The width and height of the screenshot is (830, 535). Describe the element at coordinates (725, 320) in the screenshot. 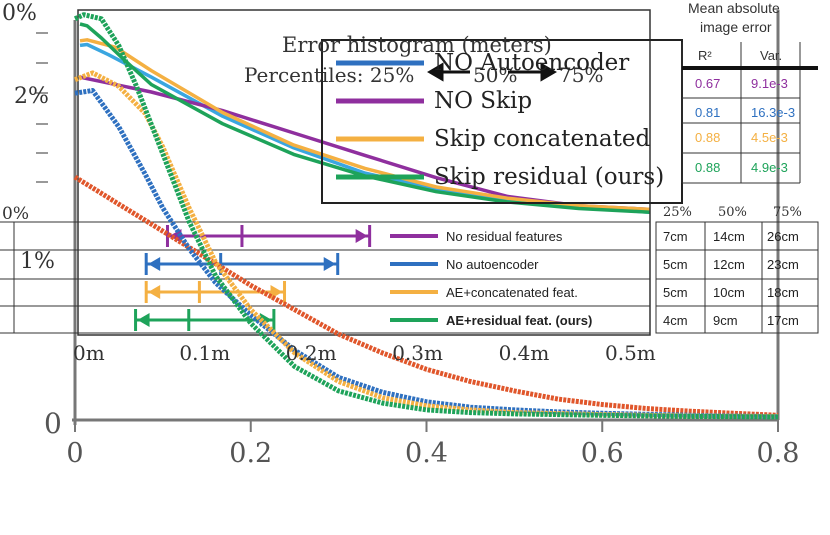

I see `row-p50-3: 9cm` at that location.